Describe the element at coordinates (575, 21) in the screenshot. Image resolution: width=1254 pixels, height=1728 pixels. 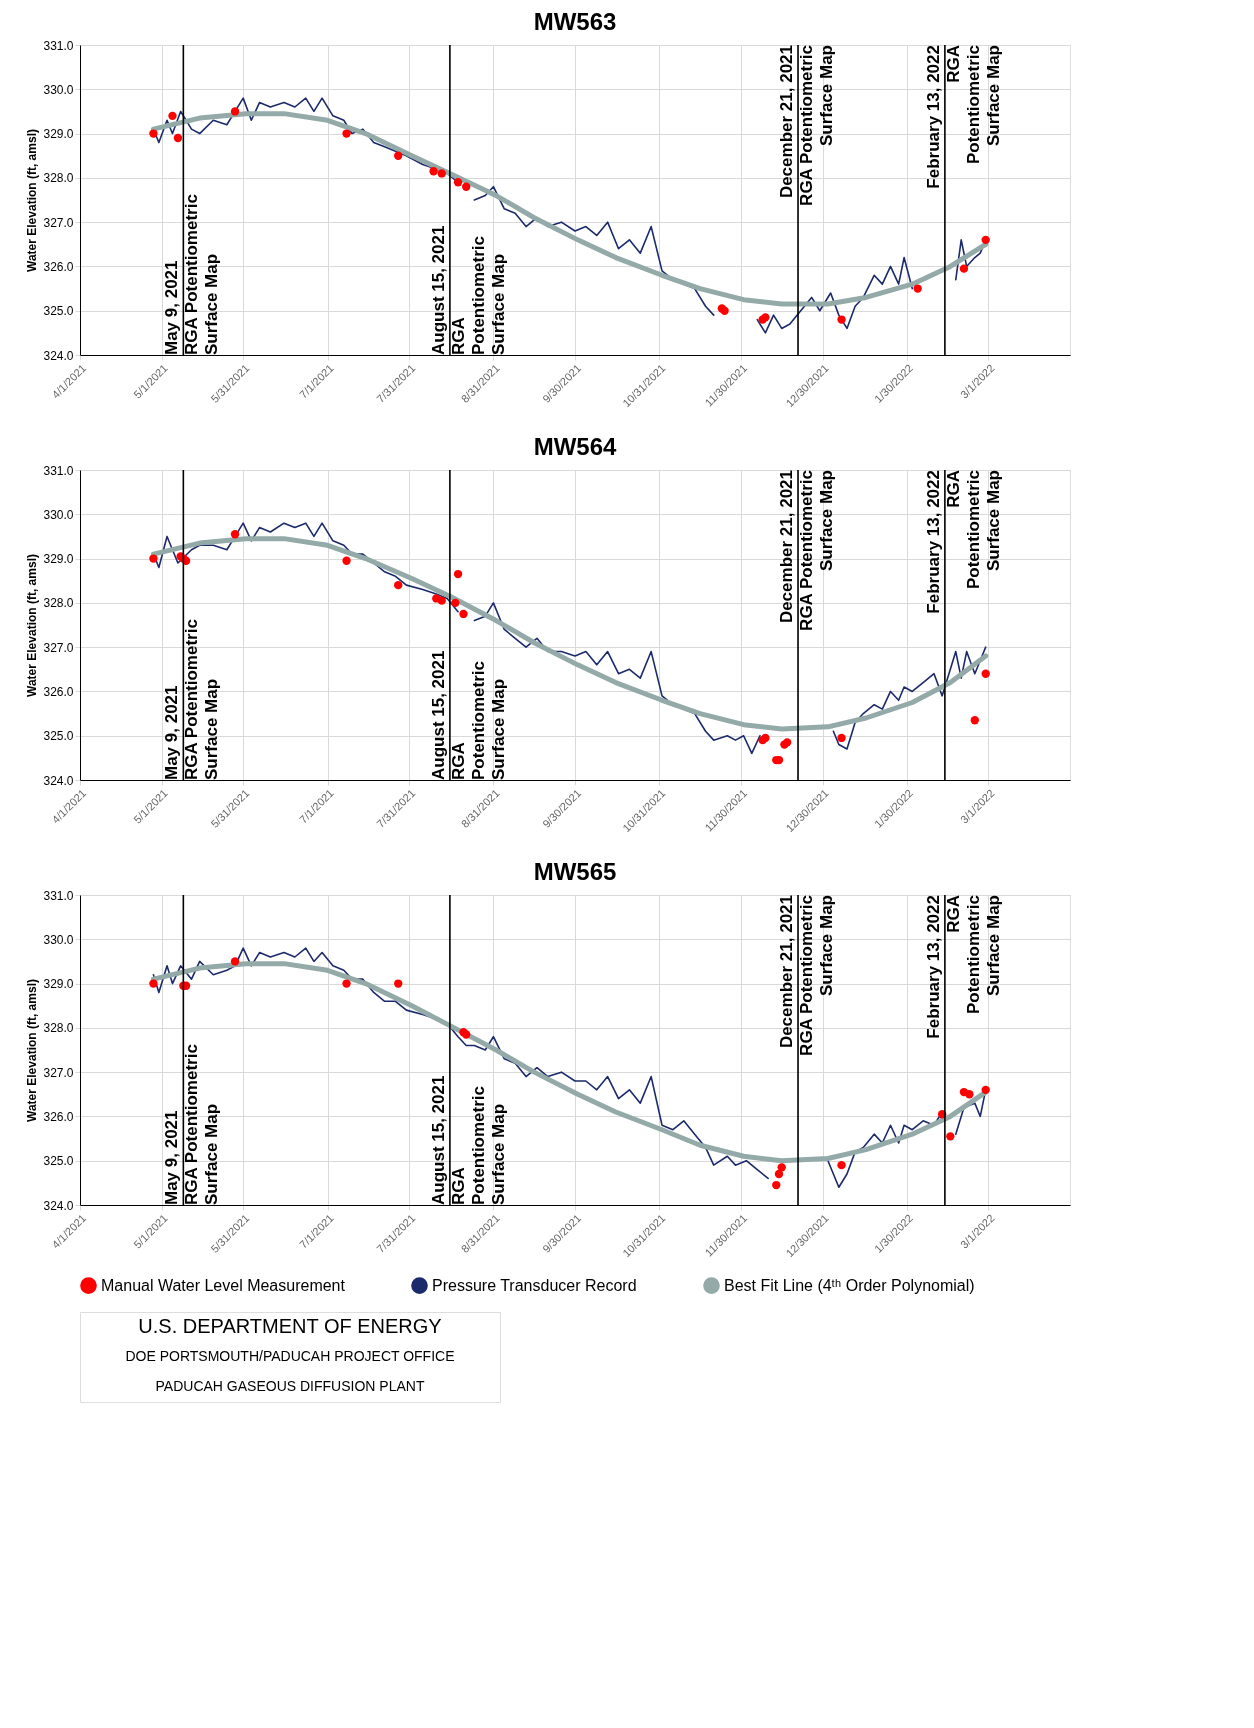
I see `chart-title: MW563` at that location.